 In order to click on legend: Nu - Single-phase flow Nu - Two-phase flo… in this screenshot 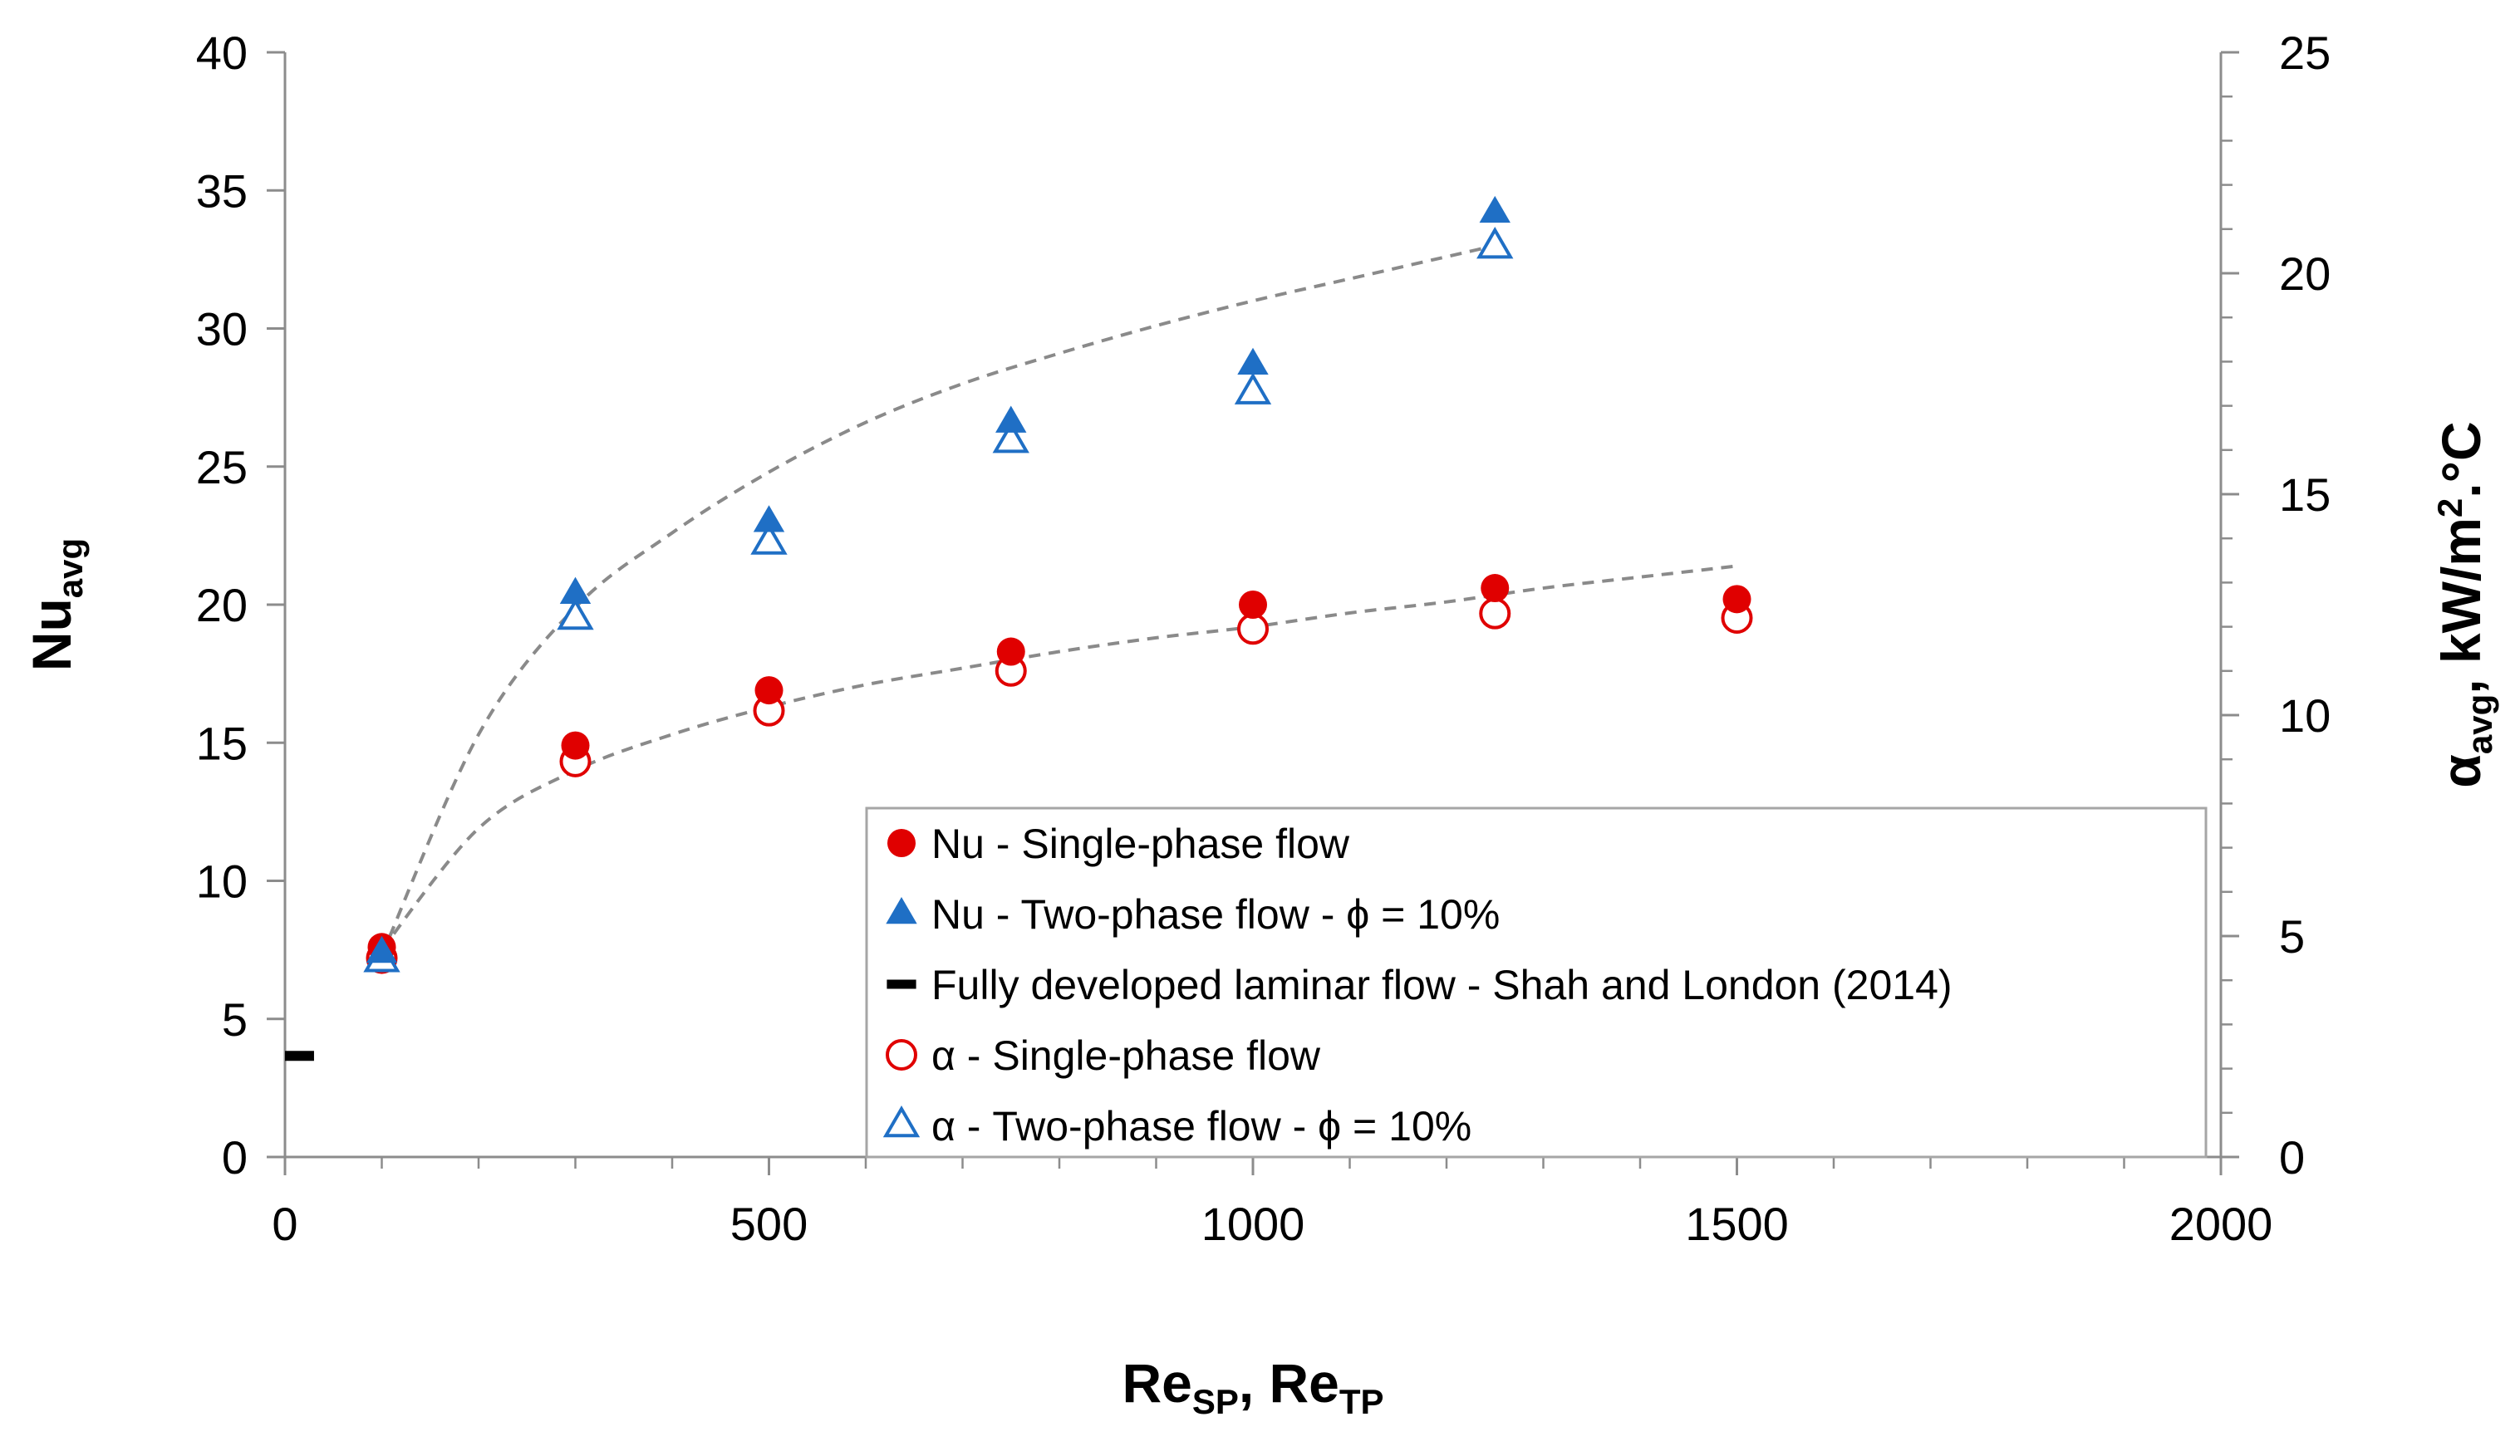, I will do `click(1536, 982)`.